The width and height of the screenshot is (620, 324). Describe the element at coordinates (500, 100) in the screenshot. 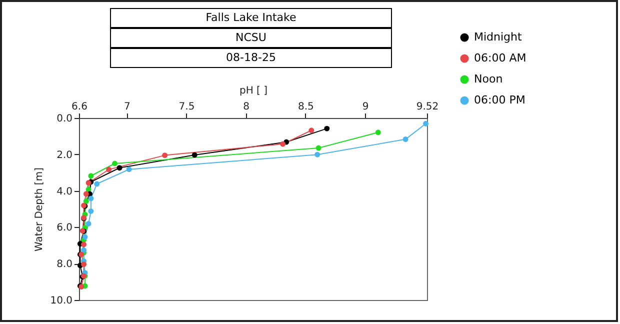

I see `legend-label: 06:00 PM` at that location.